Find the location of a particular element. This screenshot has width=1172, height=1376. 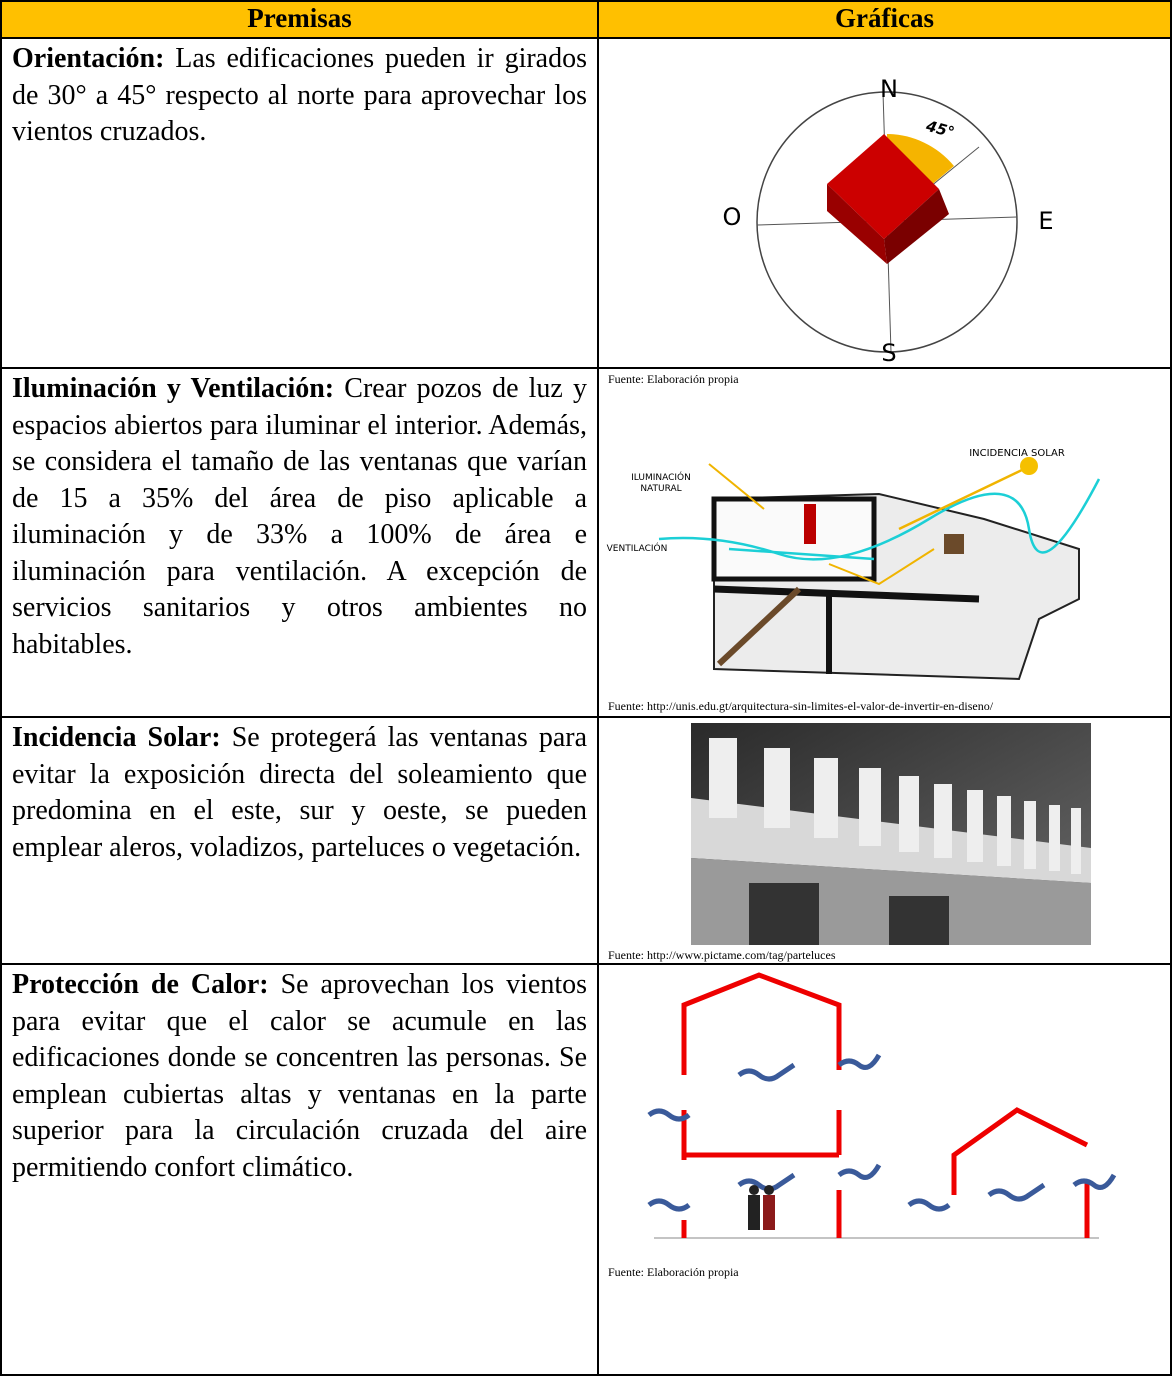

premise-label: Iluminación y Ventilación: is located at coordinates (173, 388).